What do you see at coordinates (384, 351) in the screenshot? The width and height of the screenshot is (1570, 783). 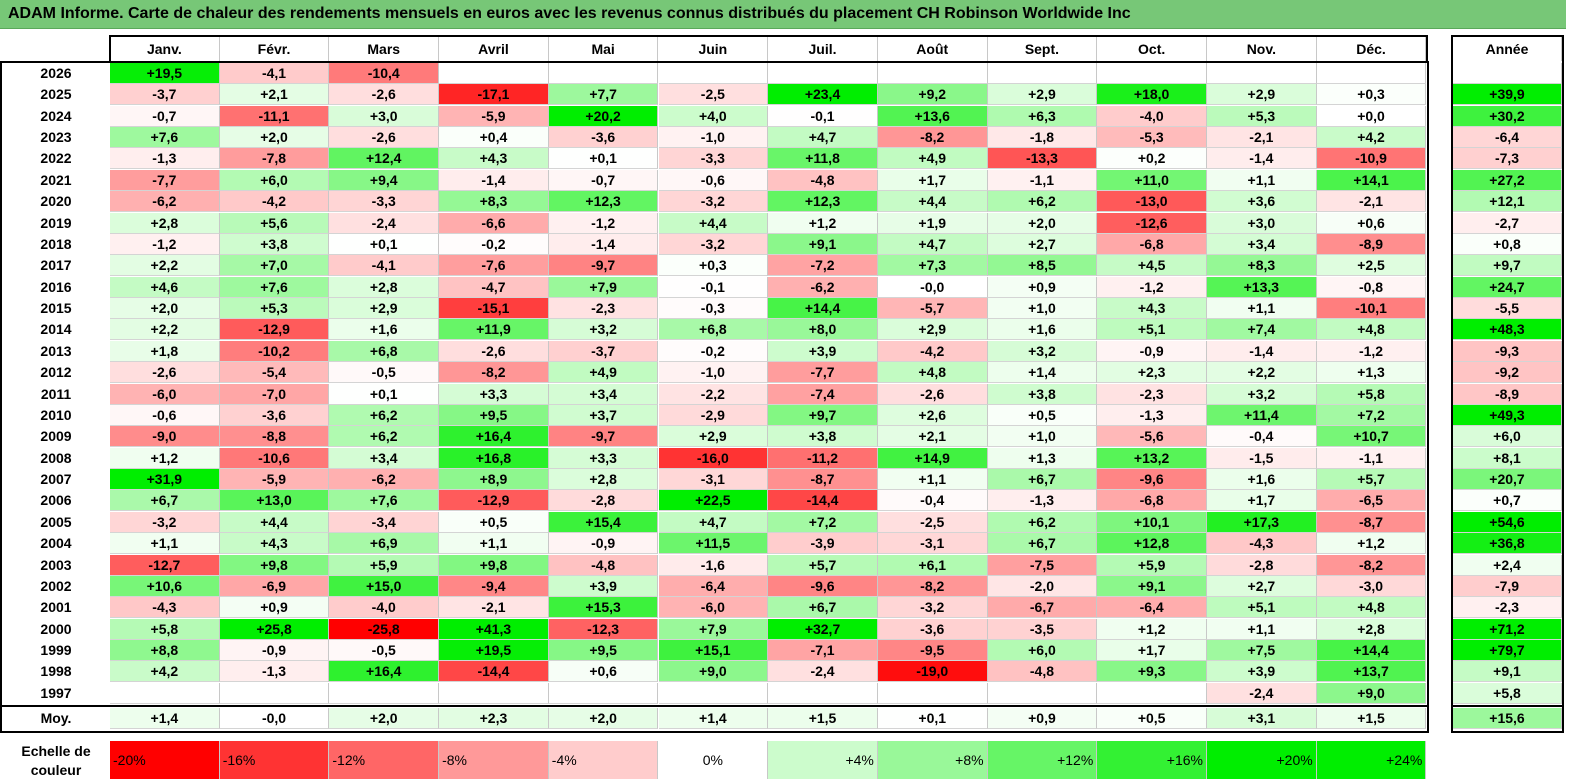 I see `heatmap-cell: +6,8` at bounding box center [384, 351].